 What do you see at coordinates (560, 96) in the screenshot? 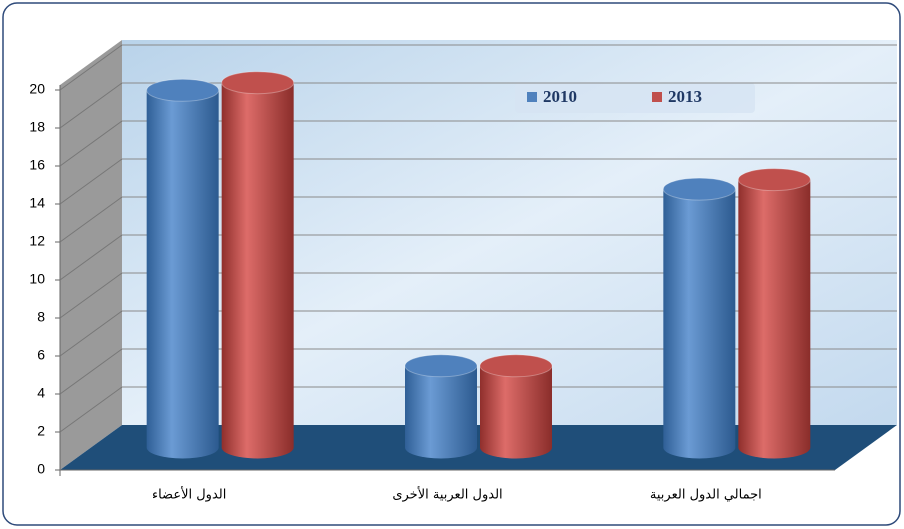
I see `legend-label: 2010` at bounding box center [560, 96].